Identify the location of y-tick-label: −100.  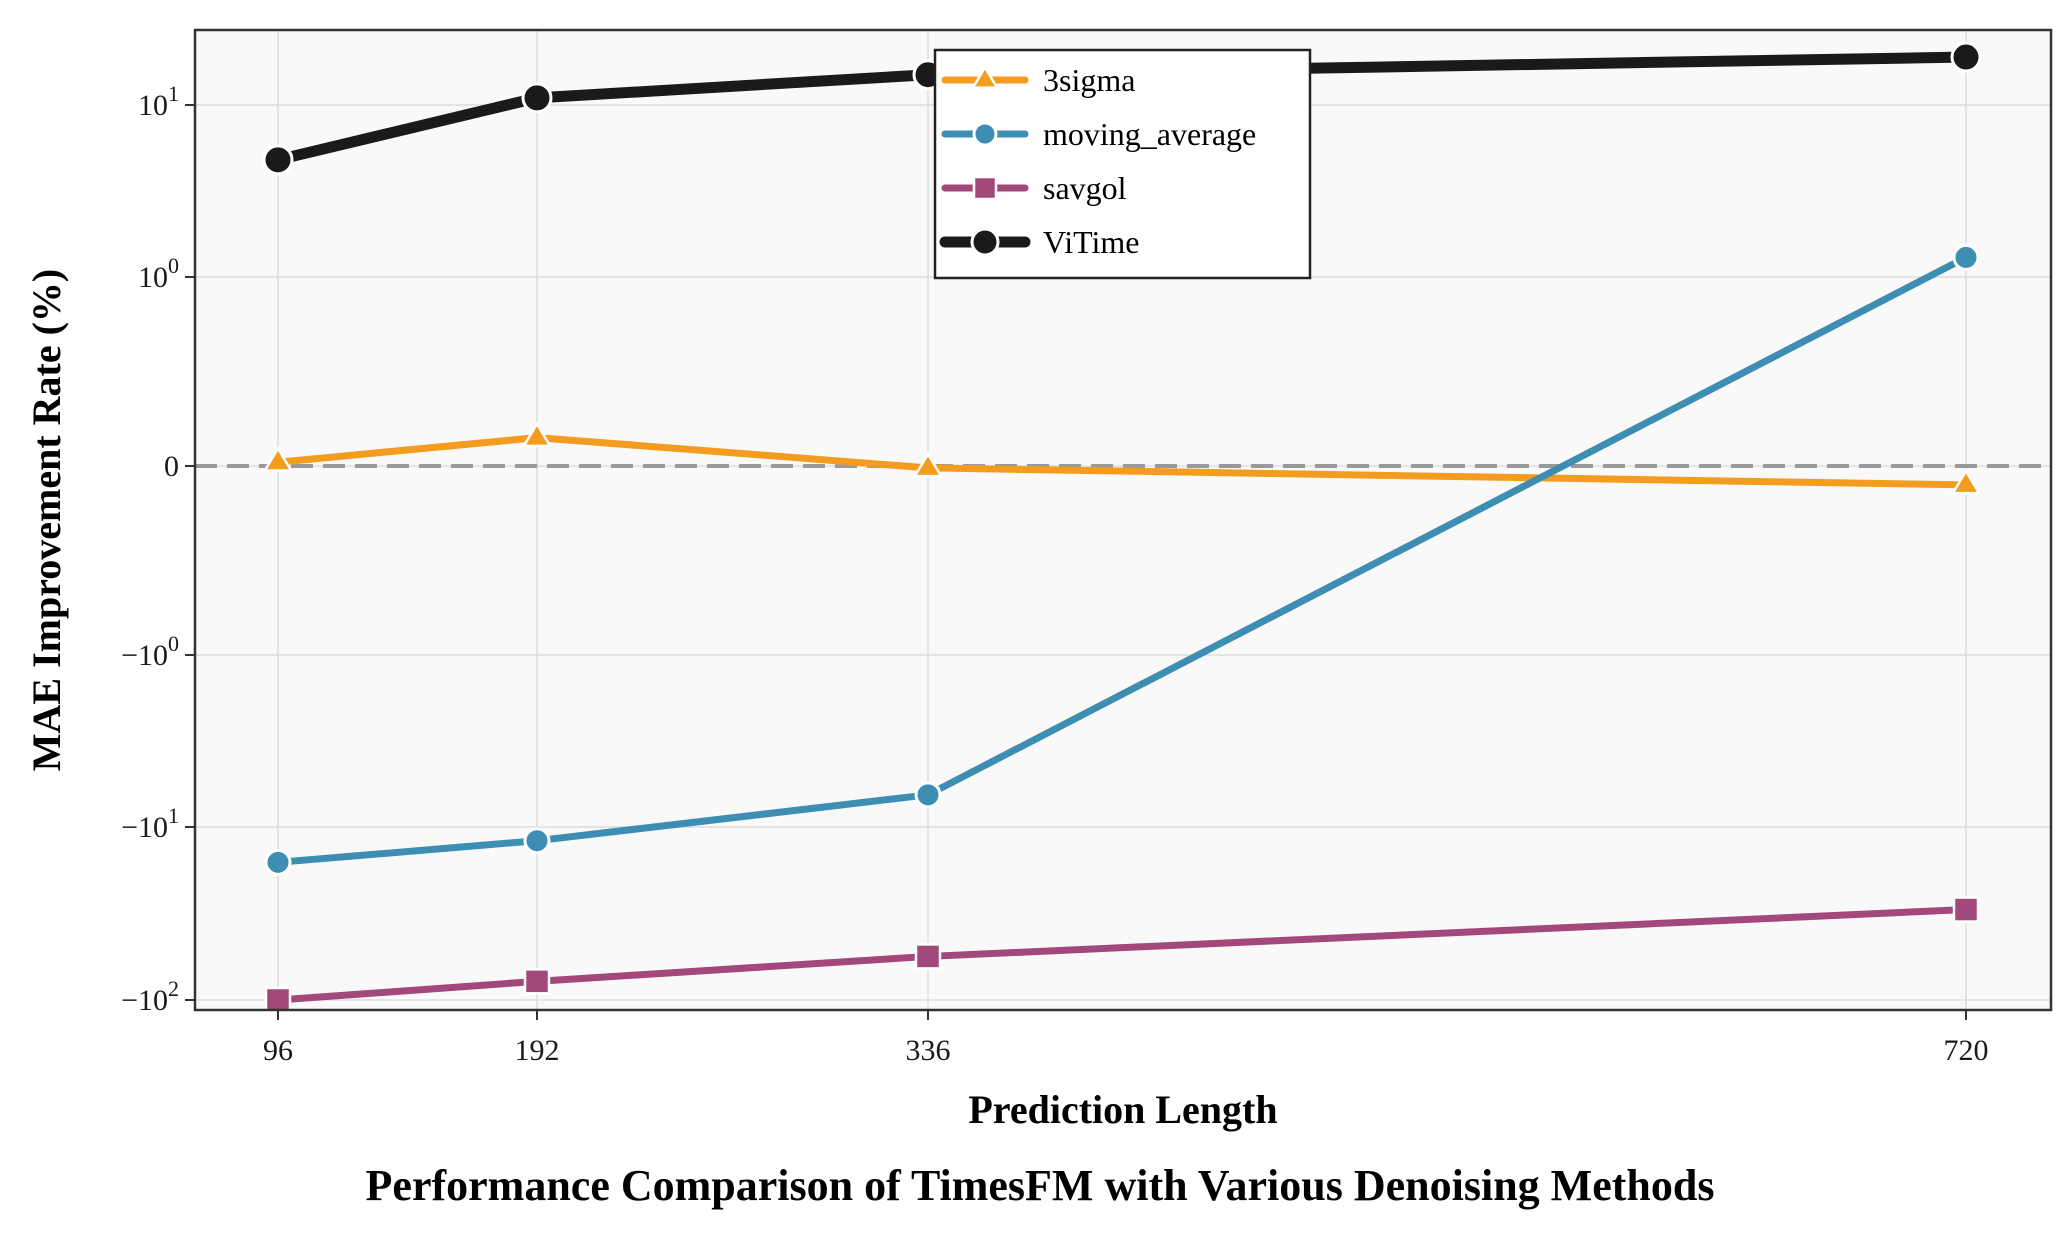
(150, 651).